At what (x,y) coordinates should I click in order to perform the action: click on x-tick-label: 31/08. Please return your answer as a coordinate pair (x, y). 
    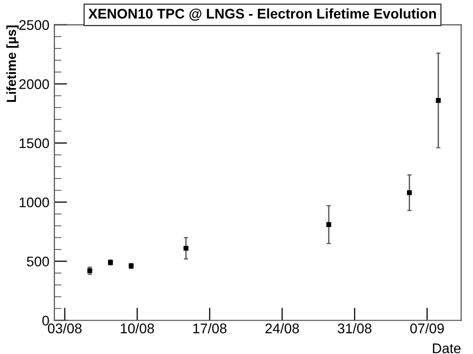
    Looking at the image, I should click on (355, 328).